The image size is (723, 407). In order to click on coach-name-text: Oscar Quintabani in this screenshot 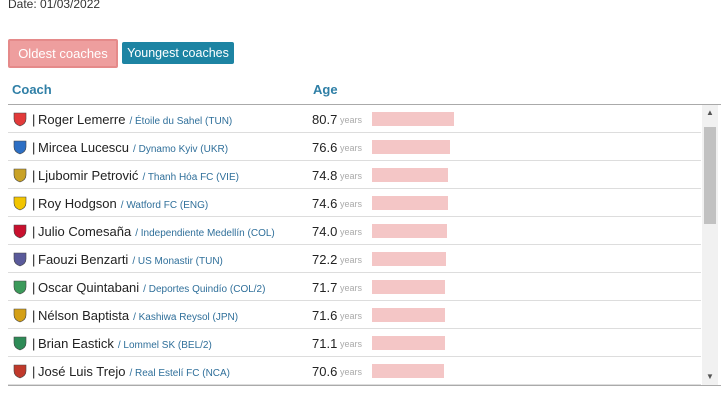, I will do `click(89, 287)`.